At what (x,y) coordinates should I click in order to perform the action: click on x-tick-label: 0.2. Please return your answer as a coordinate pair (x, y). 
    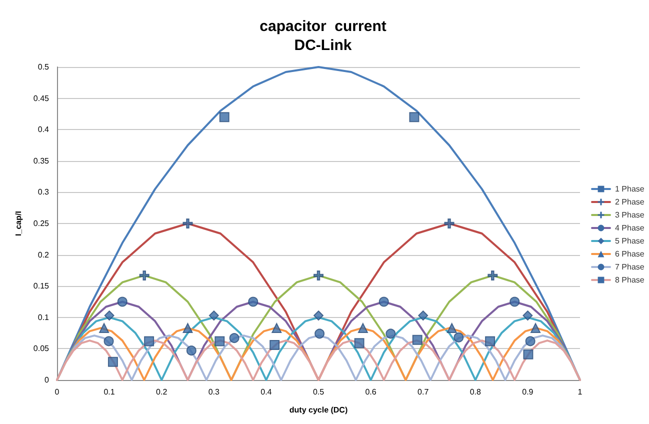
    Looking at the image, I should click on (162, 392).